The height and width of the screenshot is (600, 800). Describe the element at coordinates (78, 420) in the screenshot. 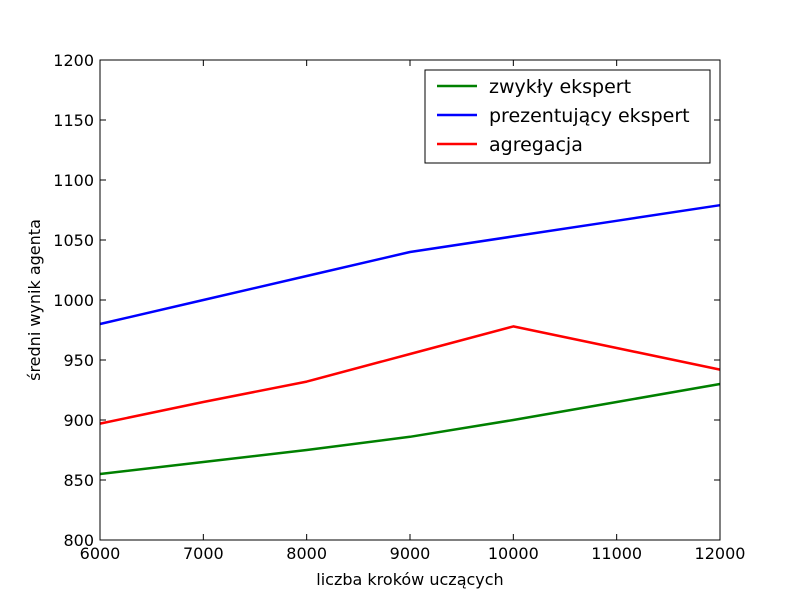

I see `y-tick-label: 900` at that location.